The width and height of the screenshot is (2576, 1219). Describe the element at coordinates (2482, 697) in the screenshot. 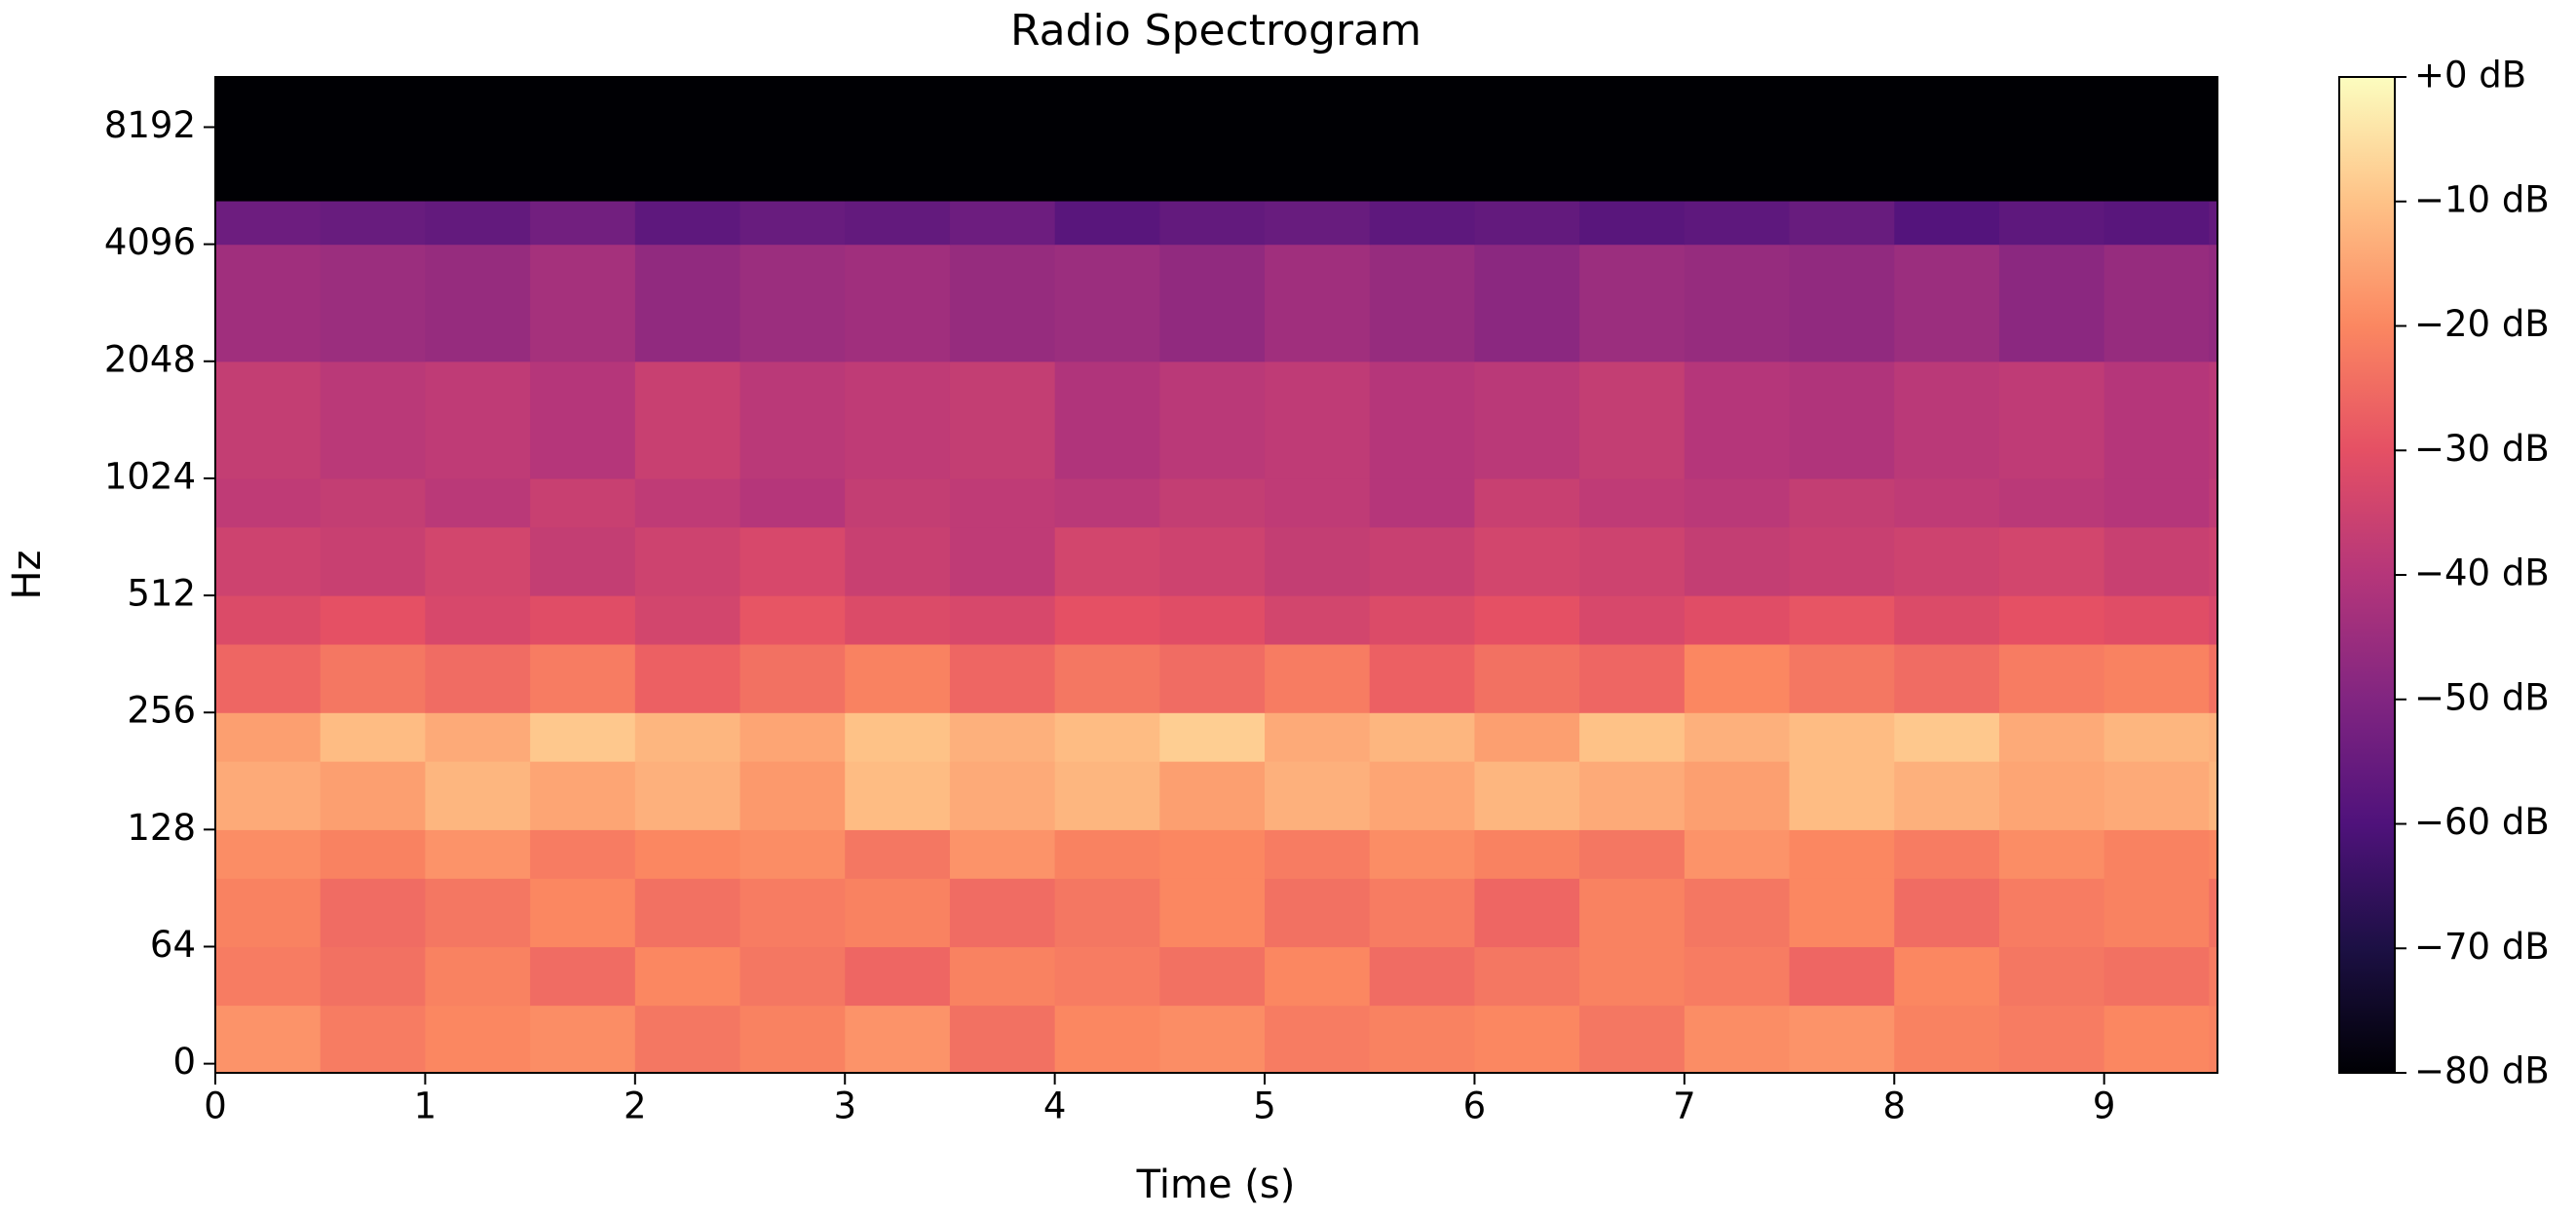

I see `colorbar-tick-label: −50 dB` at that location.